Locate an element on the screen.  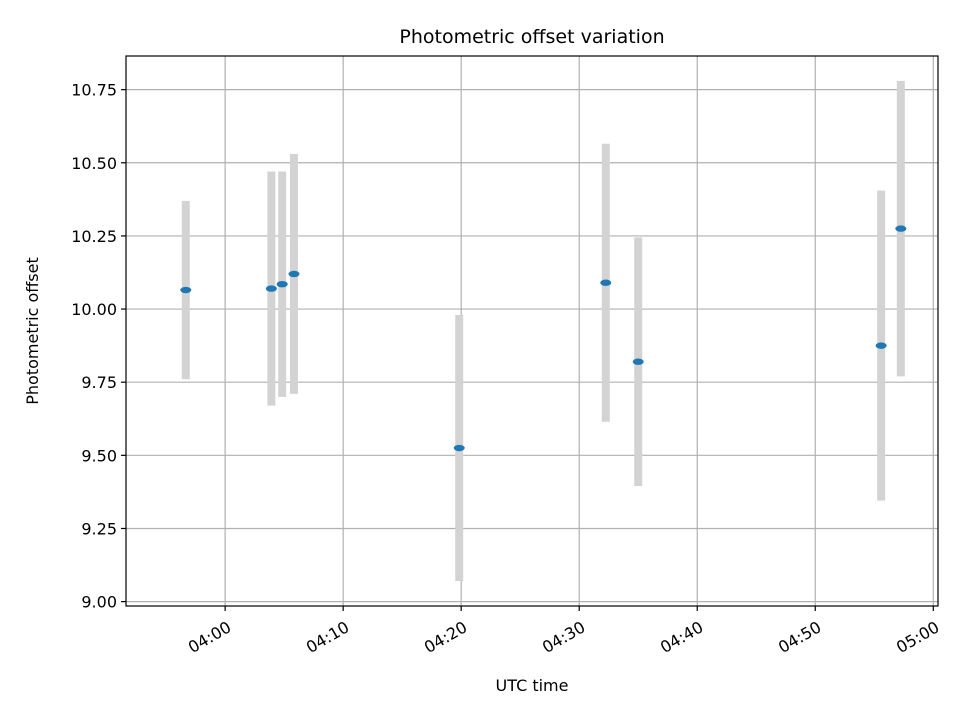
y-tick-label: 9.00 is located at coordinates (99, 602).